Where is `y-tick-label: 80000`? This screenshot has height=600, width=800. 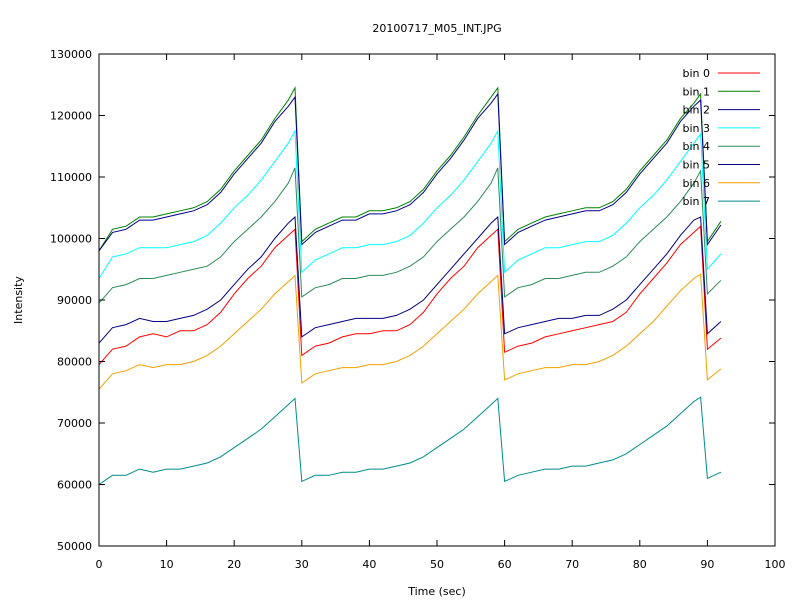
y-tick-label: 80000 is located at coordinates (74, 362).